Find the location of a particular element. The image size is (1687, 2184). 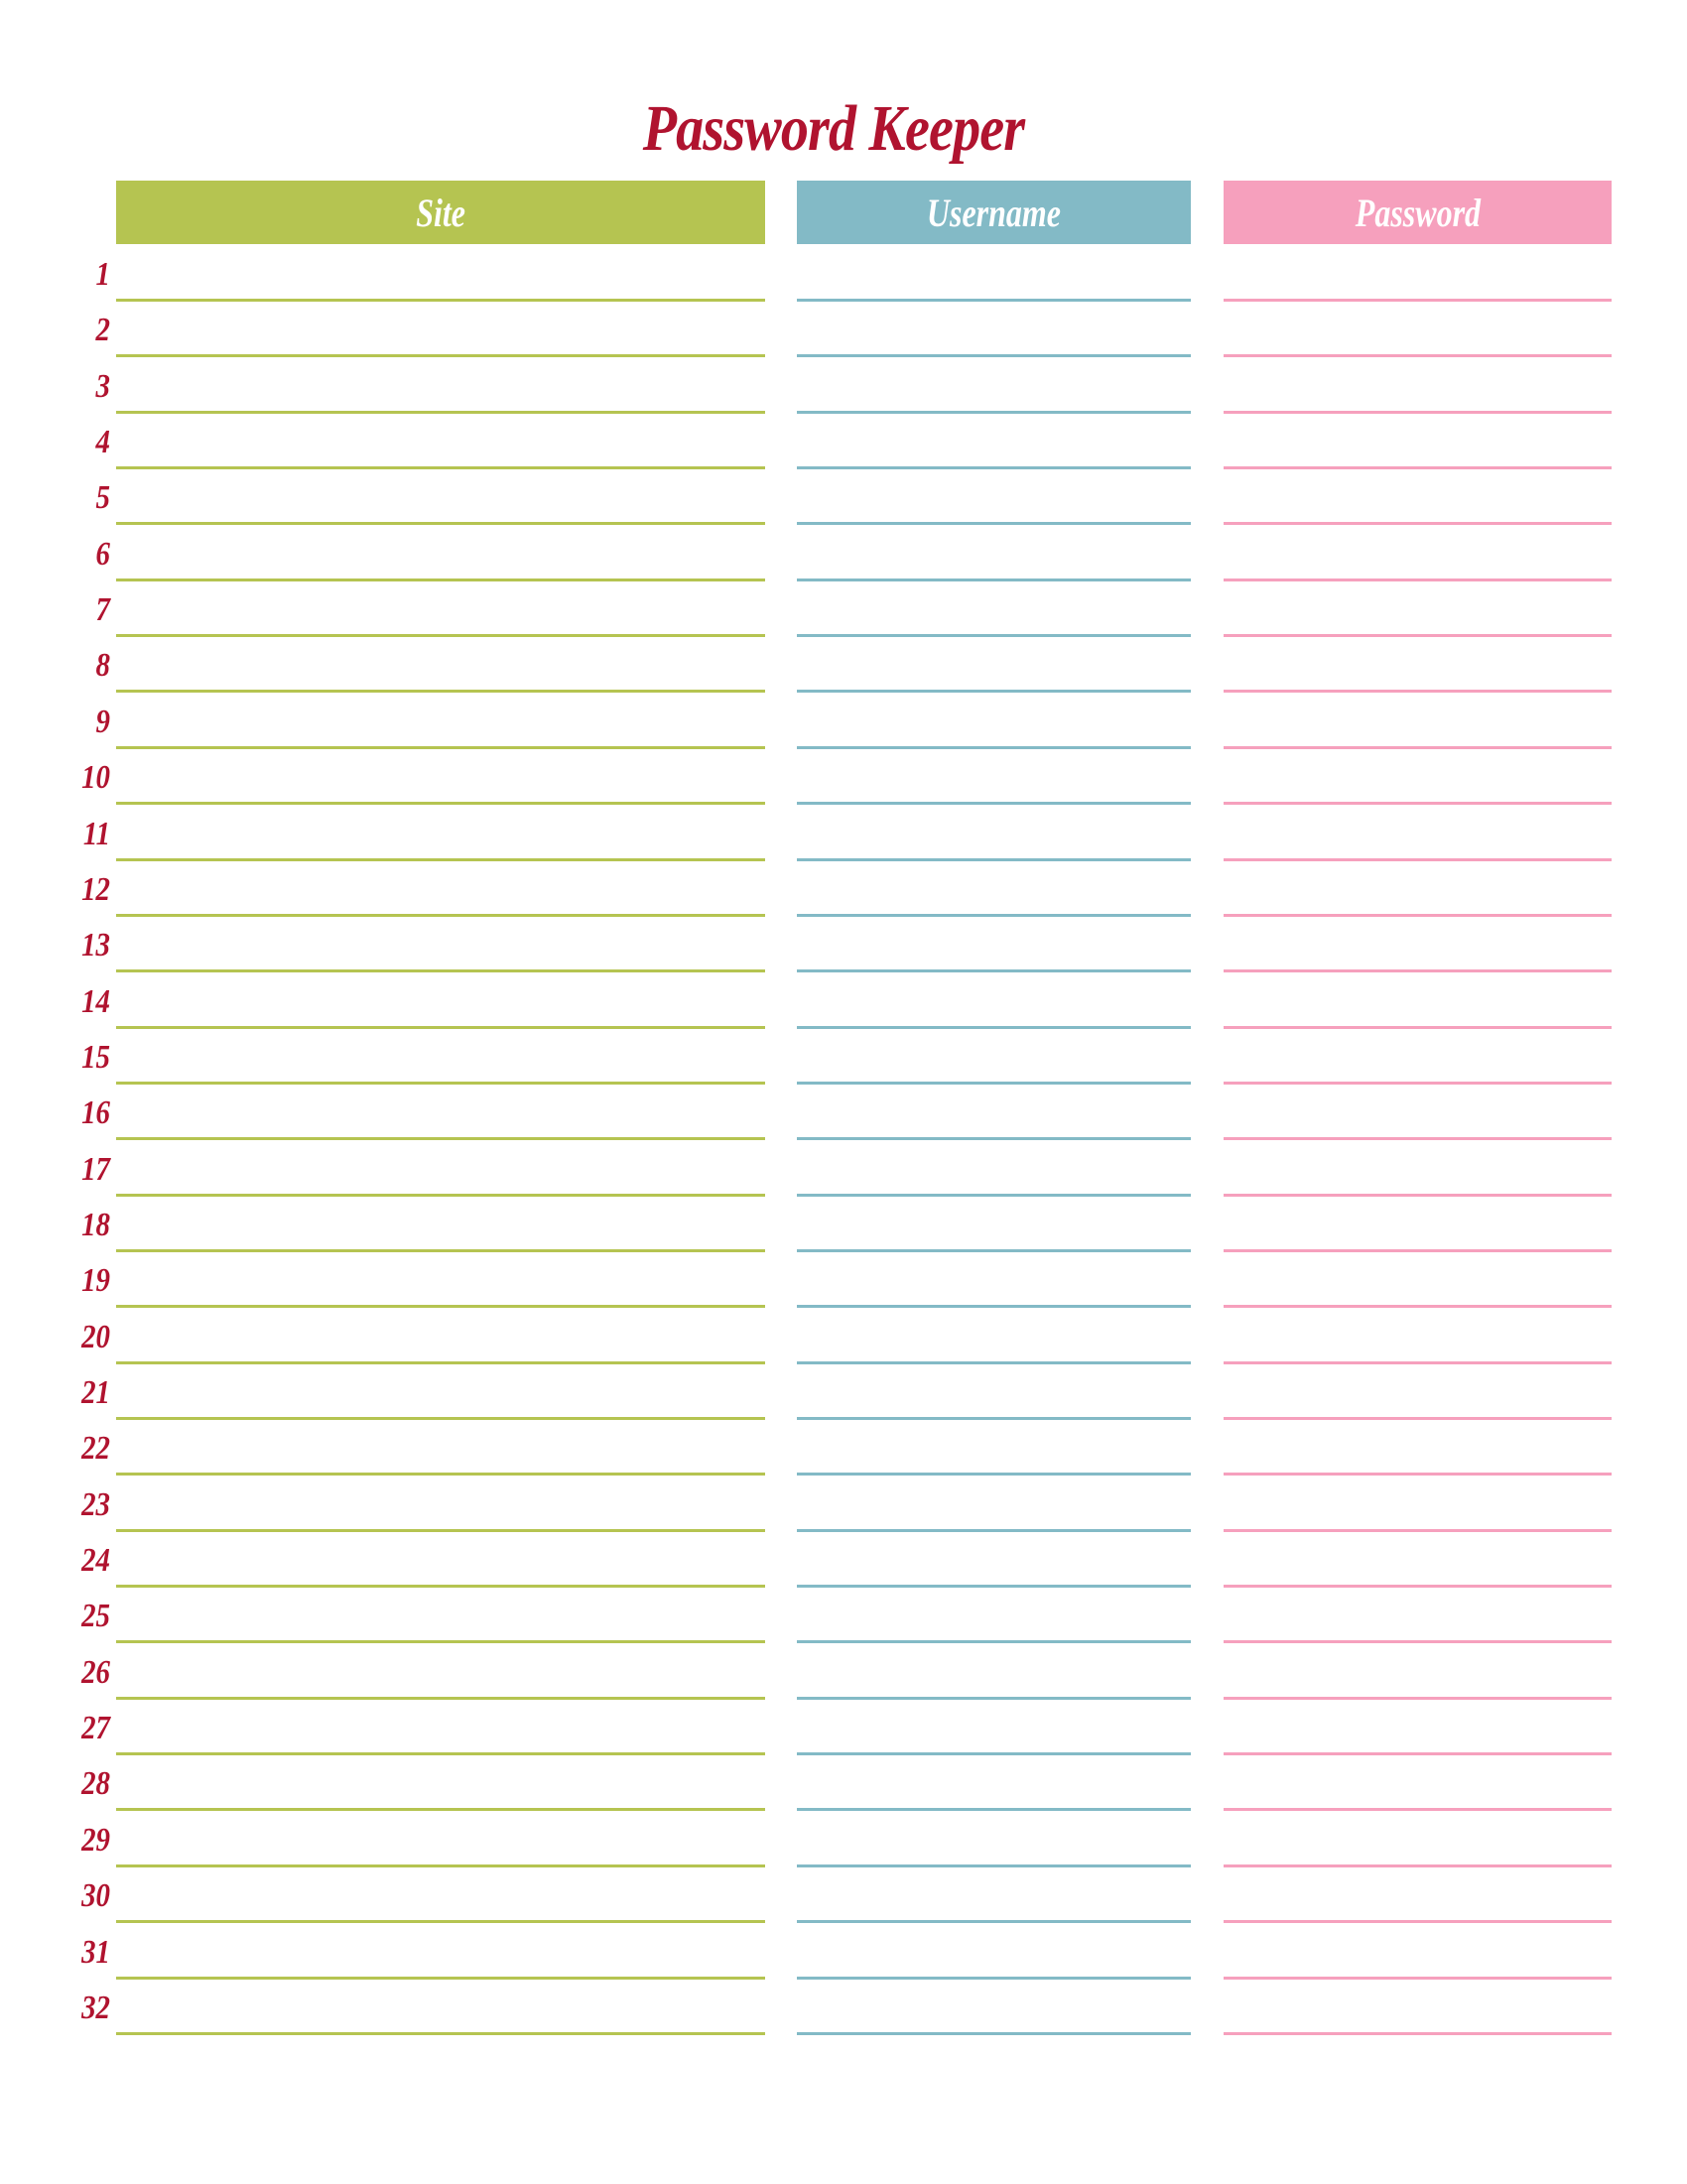

row-number: 28 is located at coordinates (95, 1784).